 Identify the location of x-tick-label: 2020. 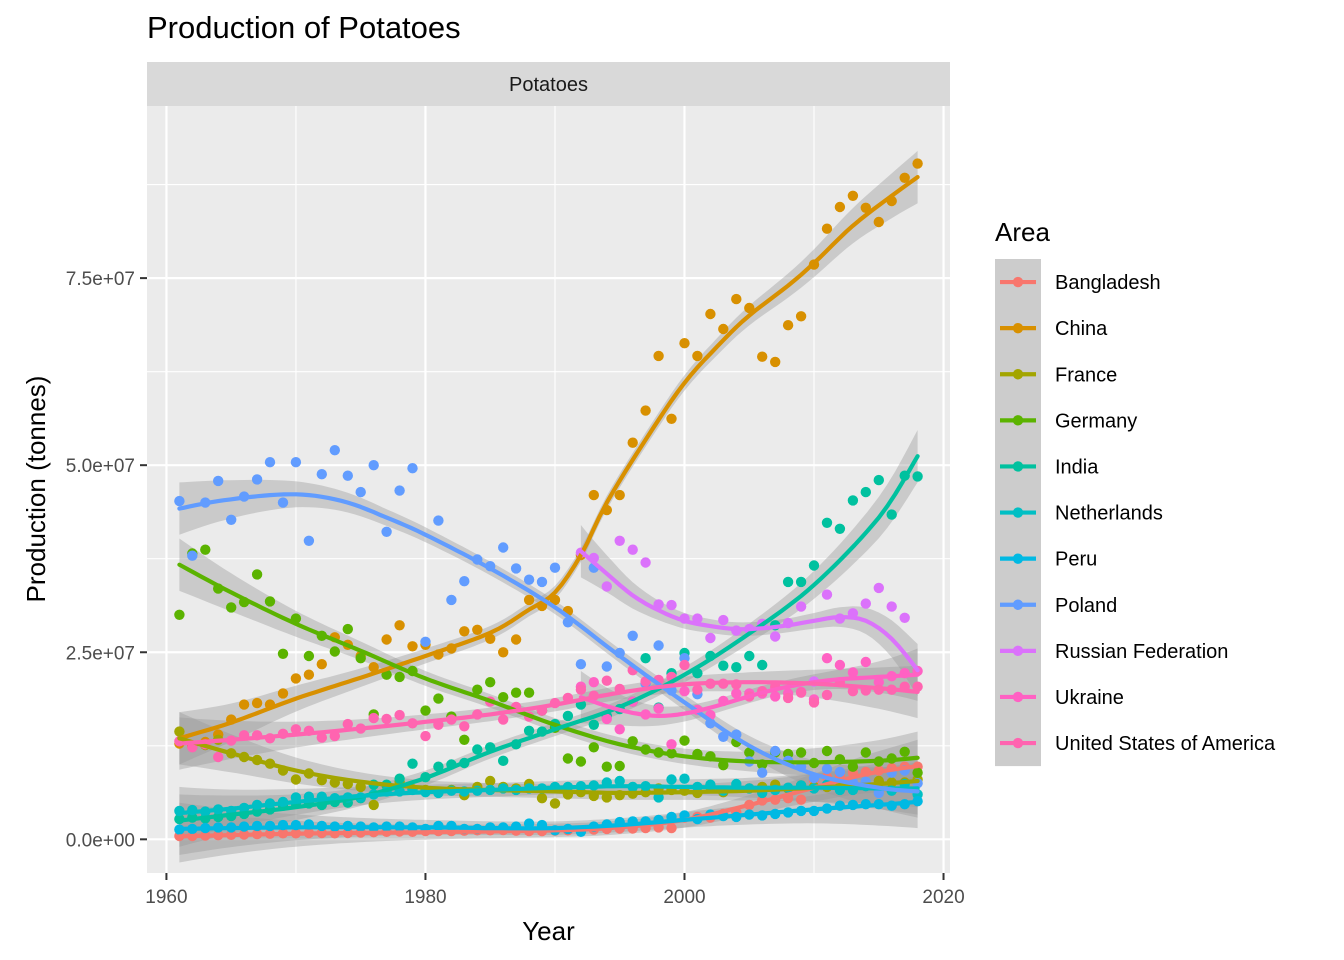
(943, 897).